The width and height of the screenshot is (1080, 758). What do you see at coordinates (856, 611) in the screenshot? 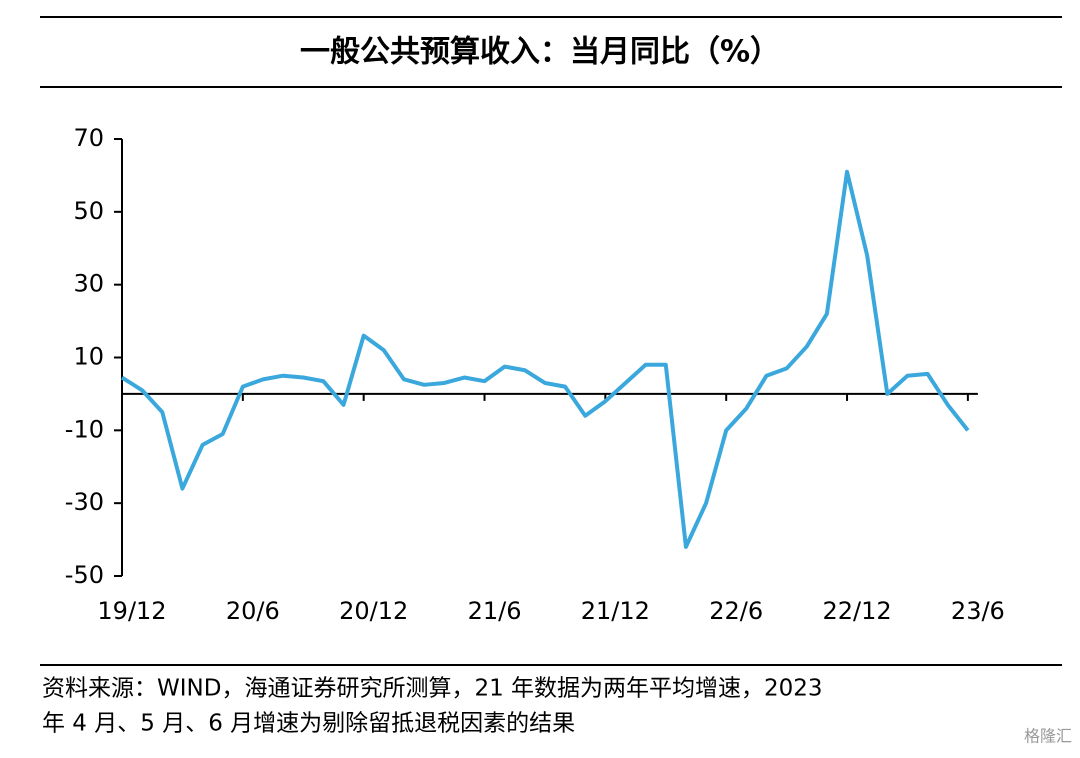
I see `x-tick-label: 22/12` at bounding box center [856, 611].